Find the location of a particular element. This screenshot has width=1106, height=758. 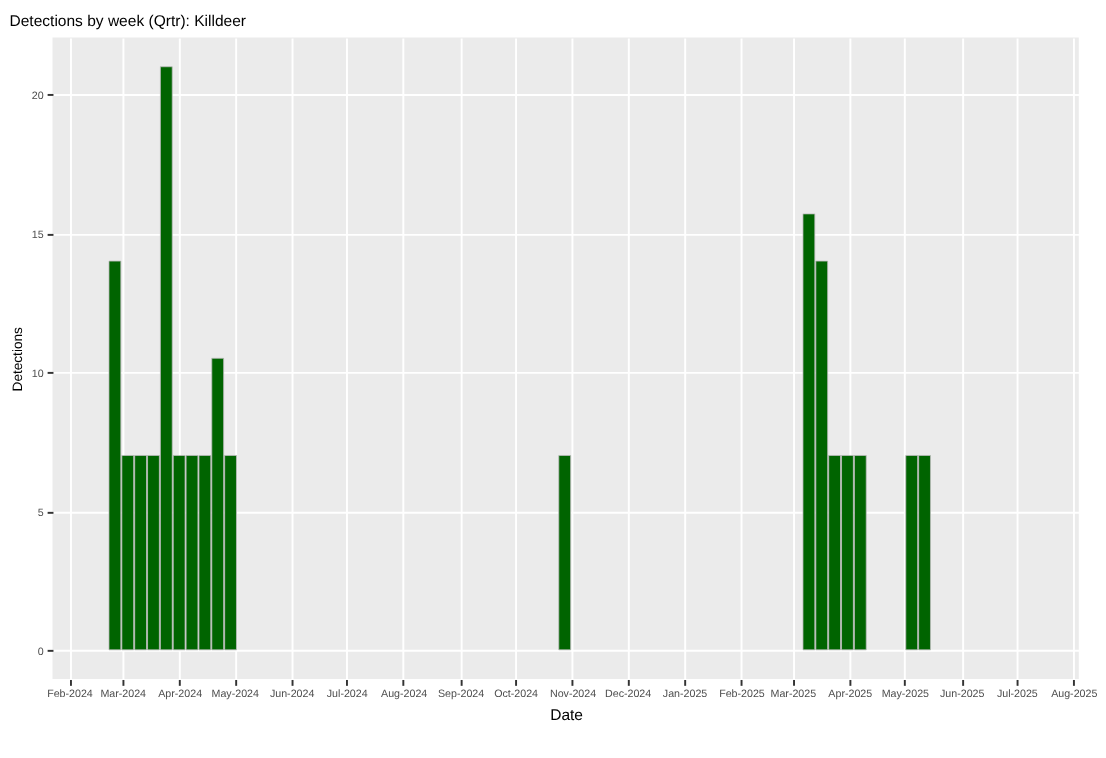

x-axis-title: Date is located at coordinates (567, 714).